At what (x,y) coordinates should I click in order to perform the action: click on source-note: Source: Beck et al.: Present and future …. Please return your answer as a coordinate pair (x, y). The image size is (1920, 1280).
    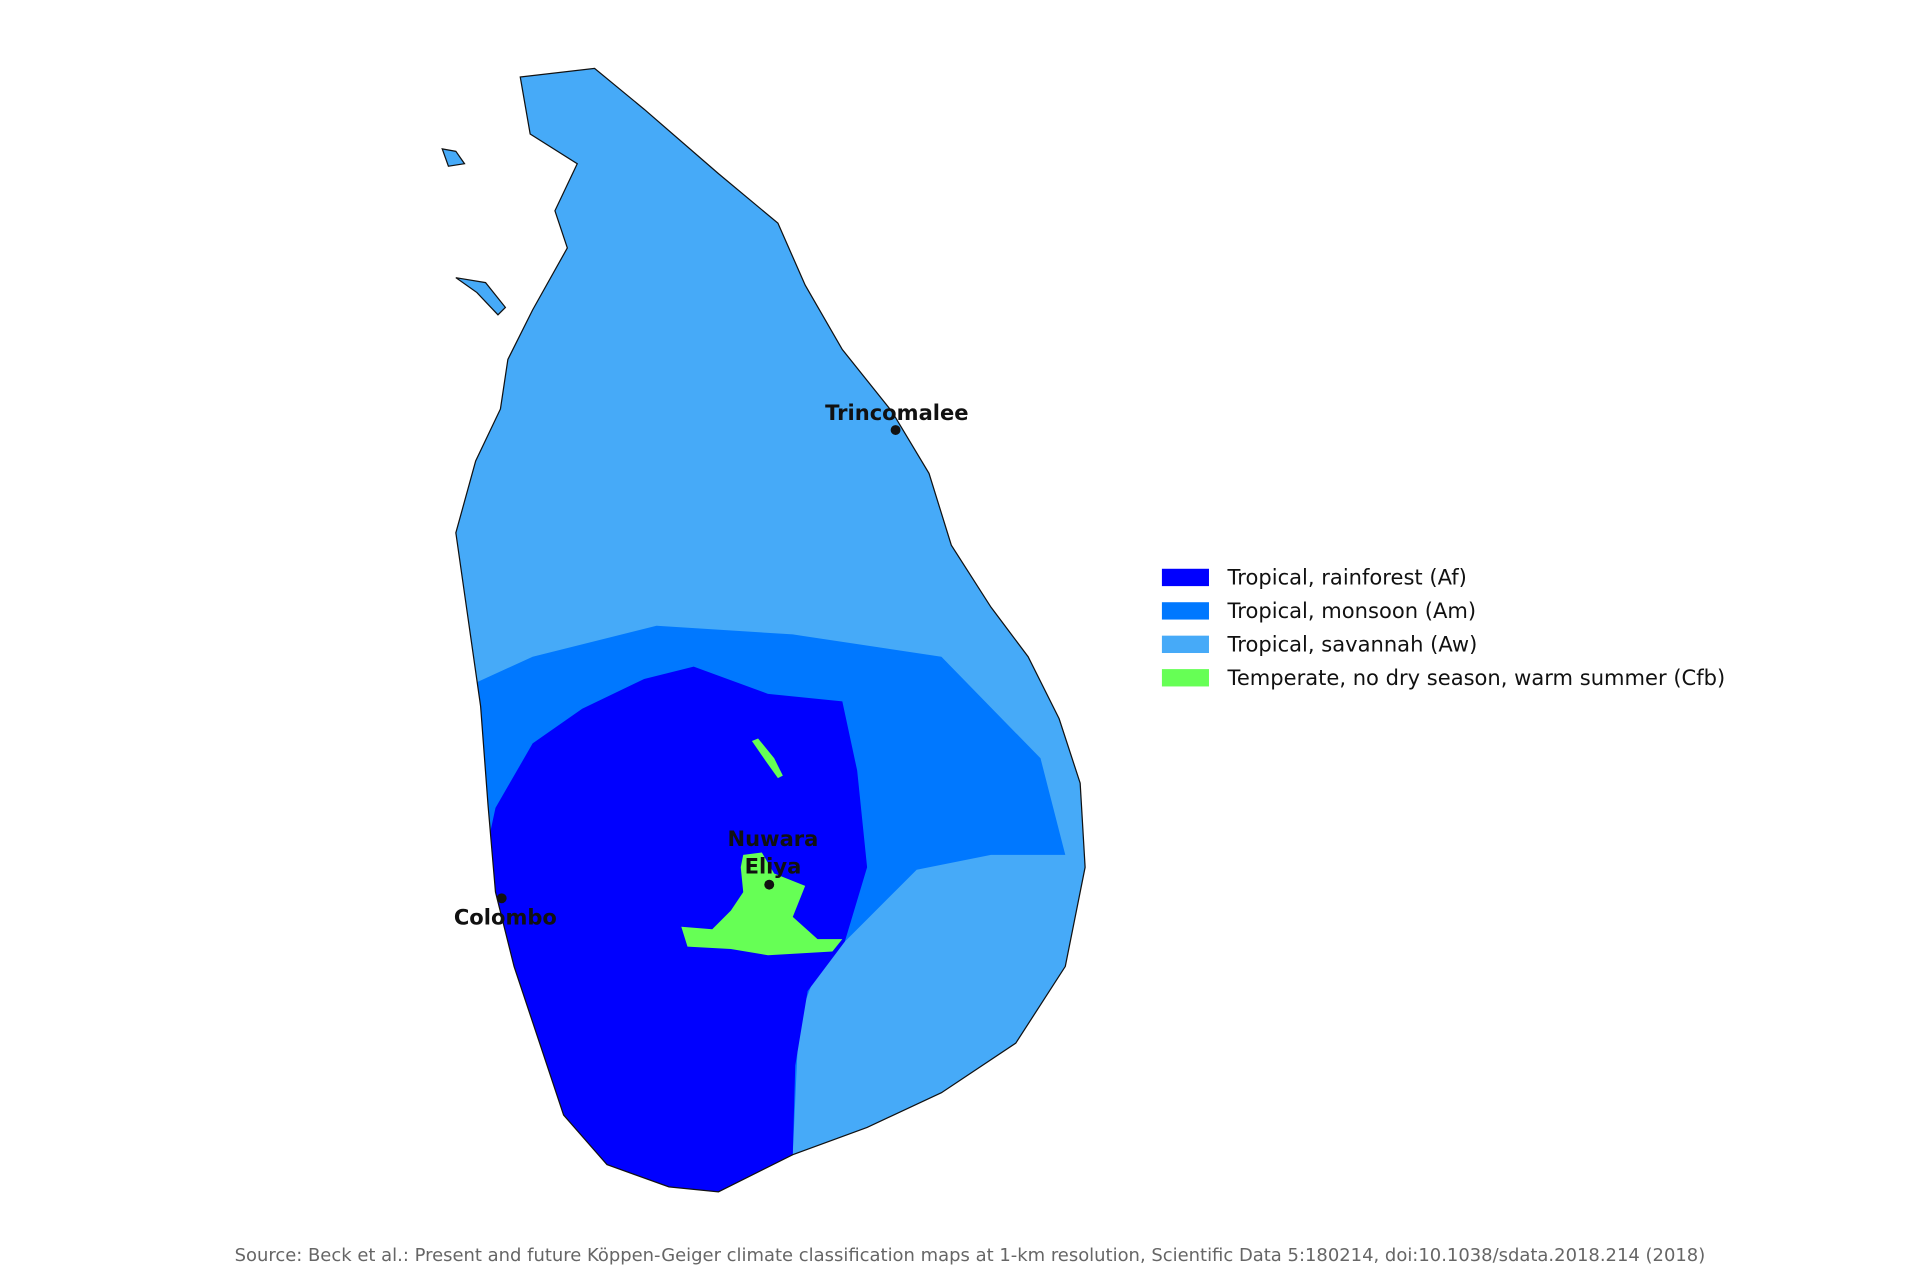
    Looking at the image, I should click on (970, 1255).